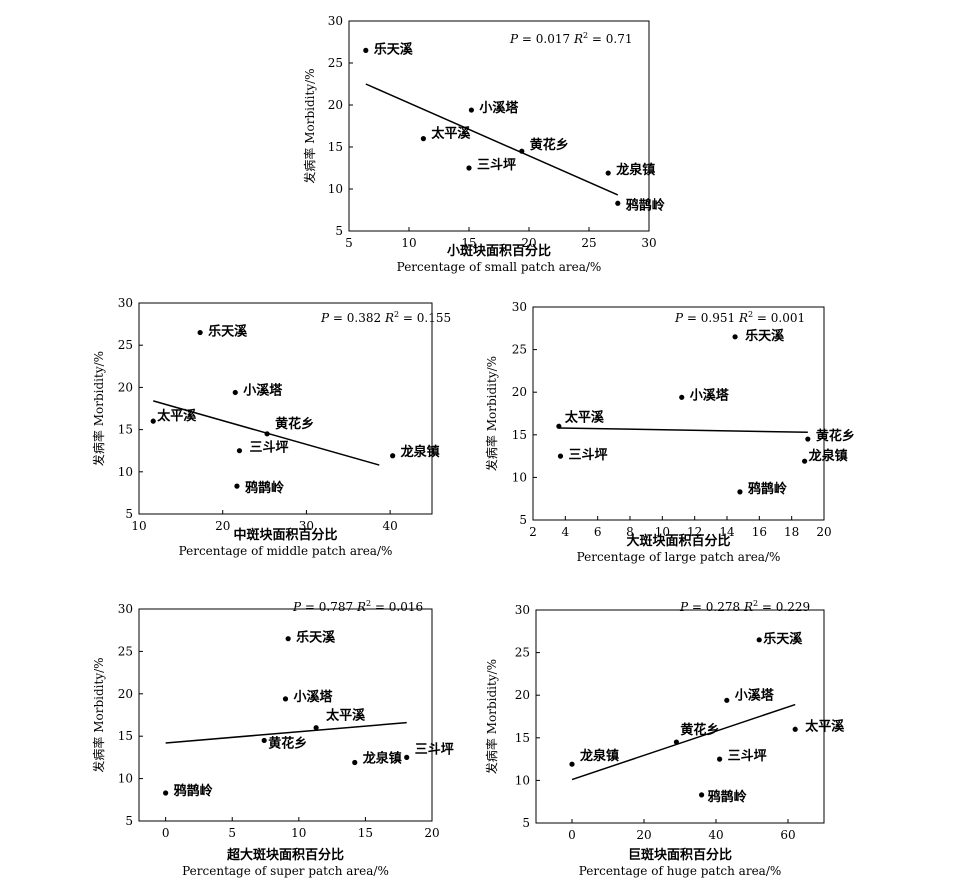 The image size is (961, 894). I want to click on x-axis-label-en: Percentage of super patch area/%, so click(285, 871).